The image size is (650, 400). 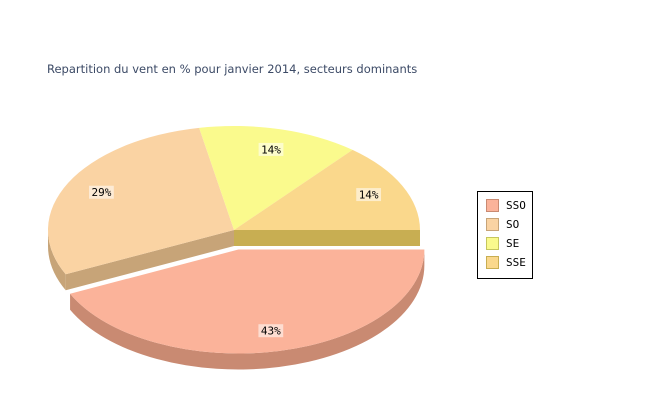 I want to click on slice-sso-top, so click(x=247, y=301).